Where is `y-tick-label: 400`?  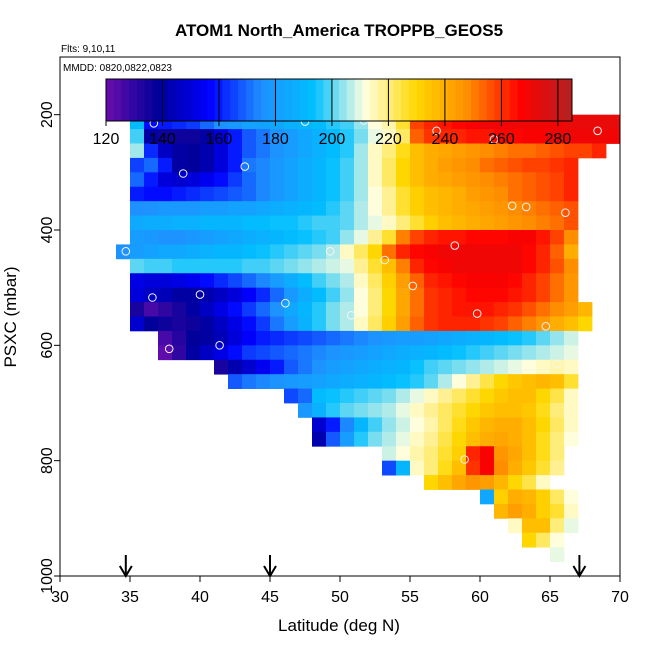 y-tick-label: 400 is located at coordinates (47, 230).